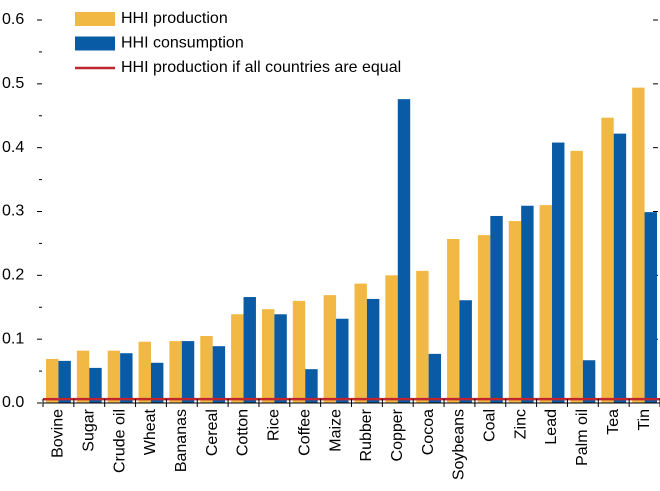  Describe the element at coordinates (182, 43) in the screenshot. I see `legend-label: HHI consumption` at that location.